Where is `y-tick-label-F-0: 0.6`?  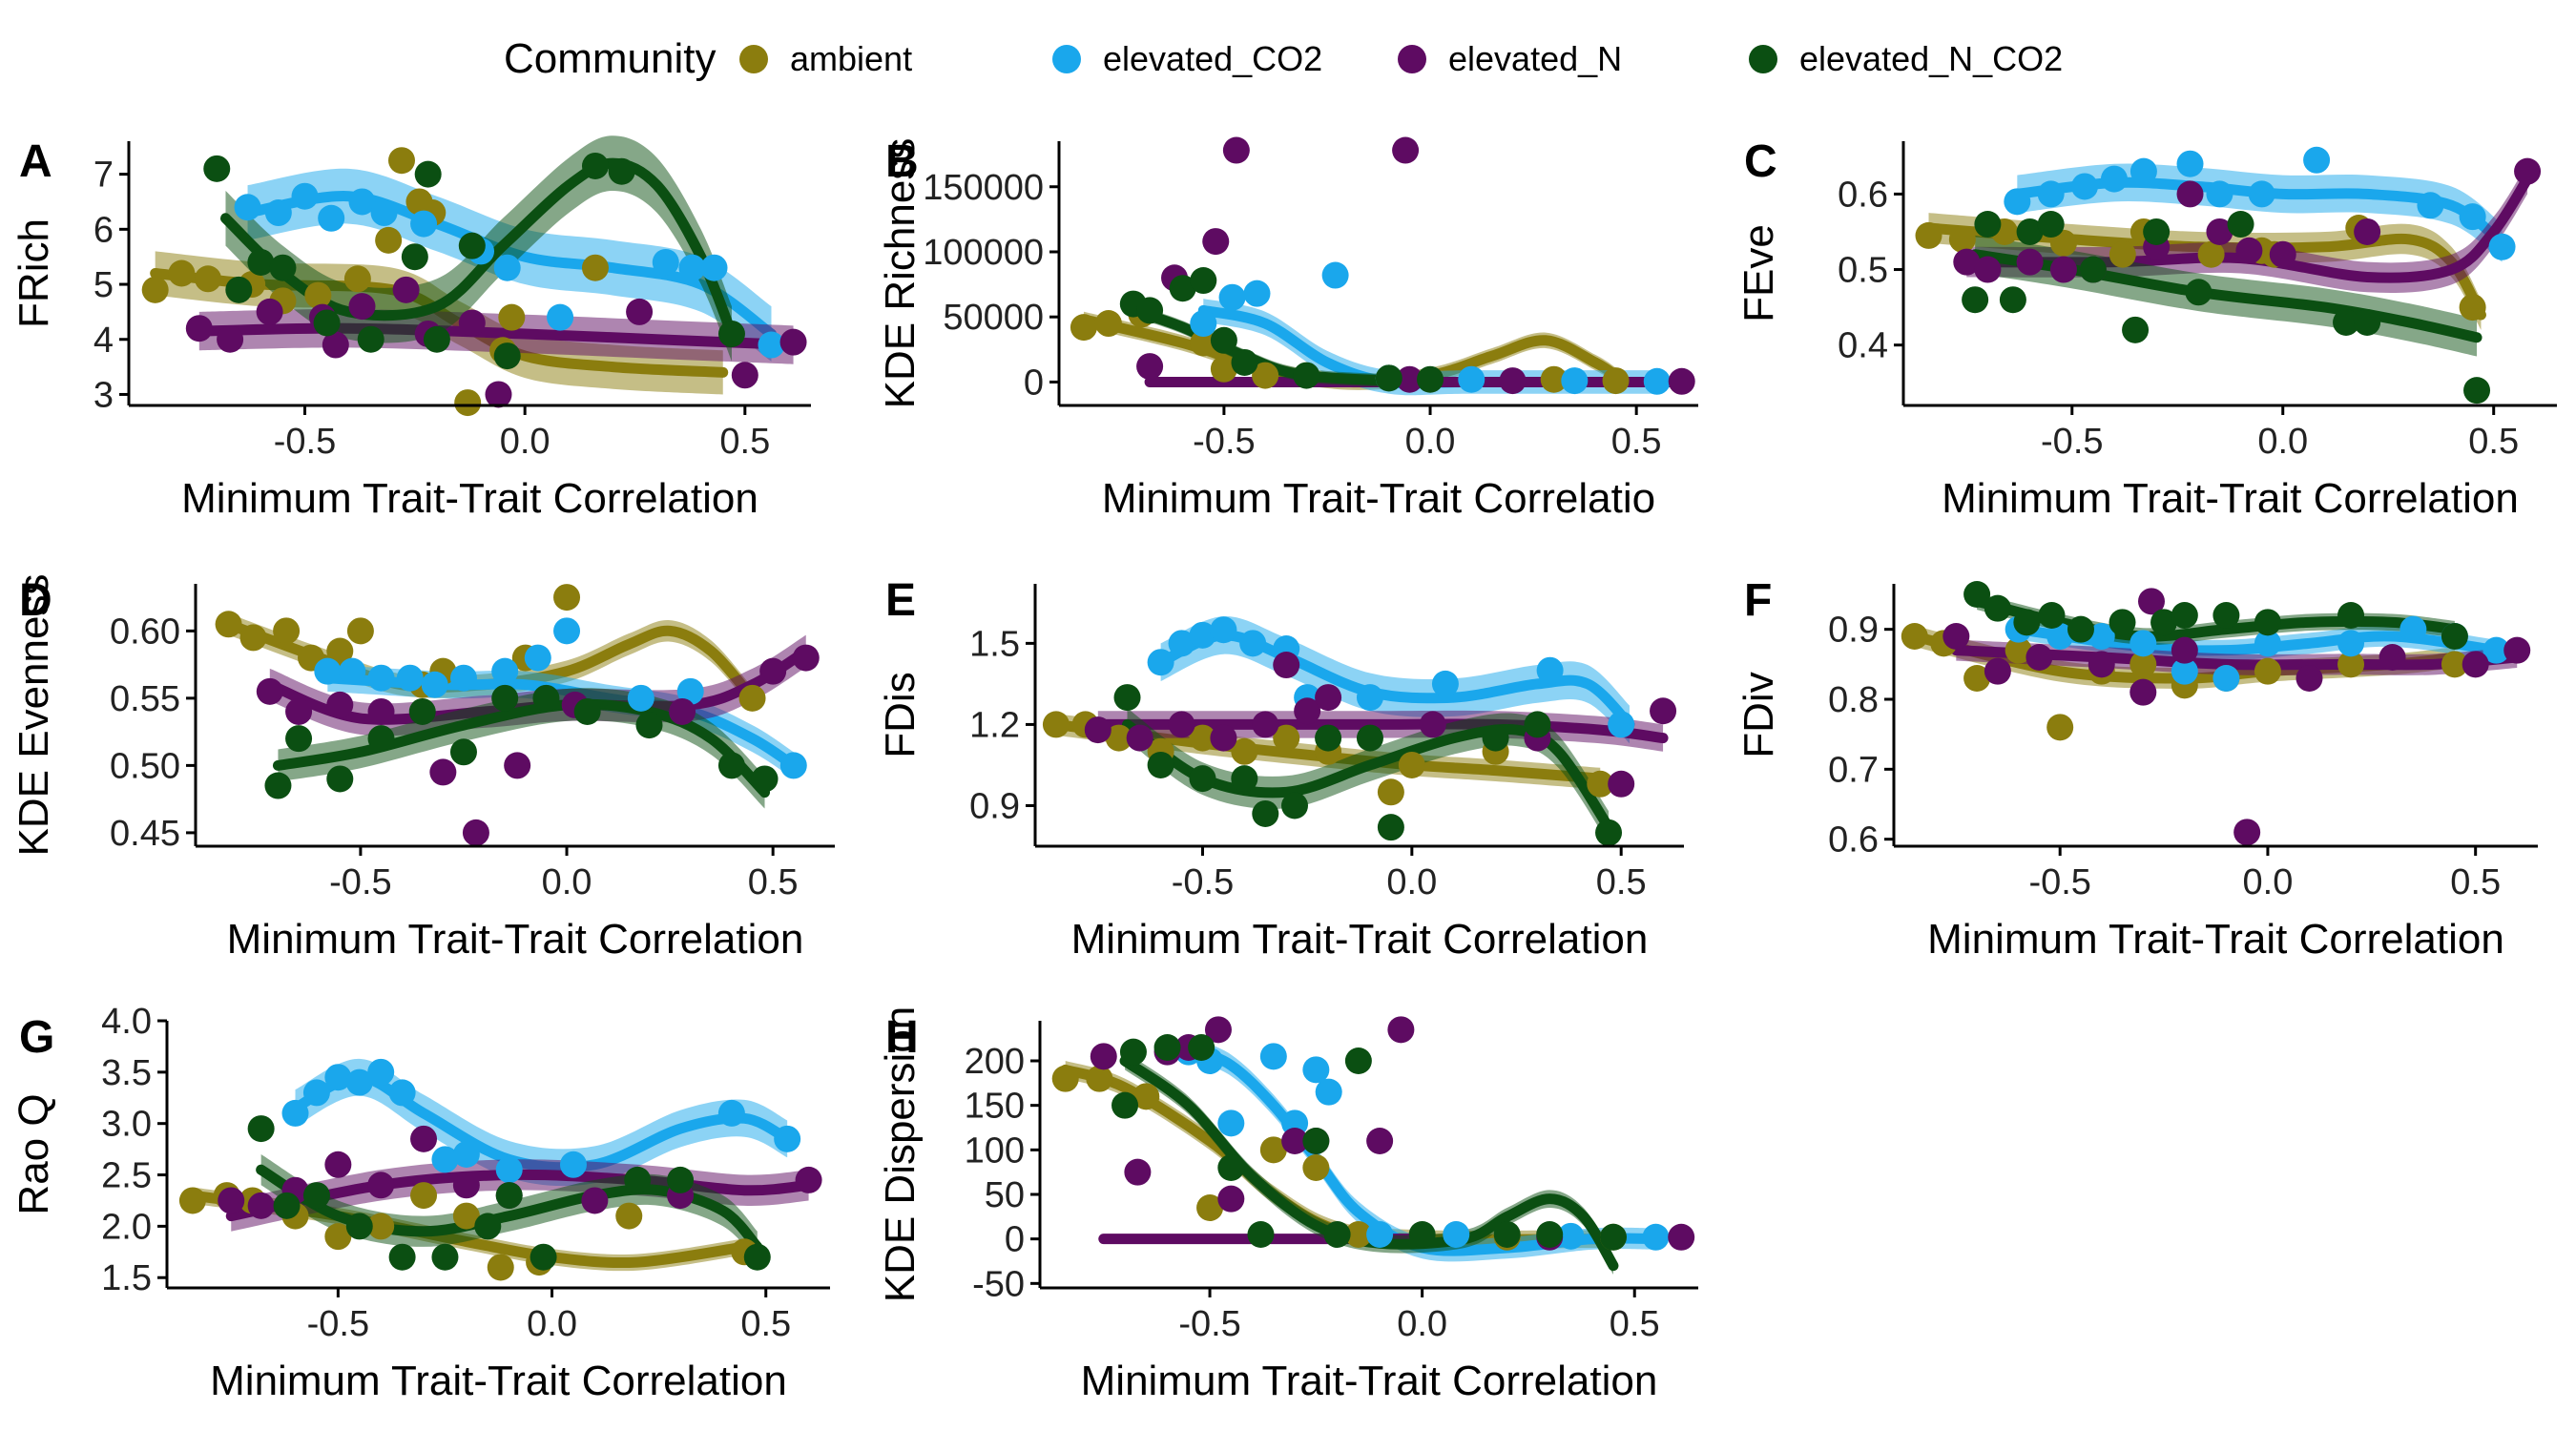
y-tick-label-F-0: 0.6 is located at coordinates (1853, 840).